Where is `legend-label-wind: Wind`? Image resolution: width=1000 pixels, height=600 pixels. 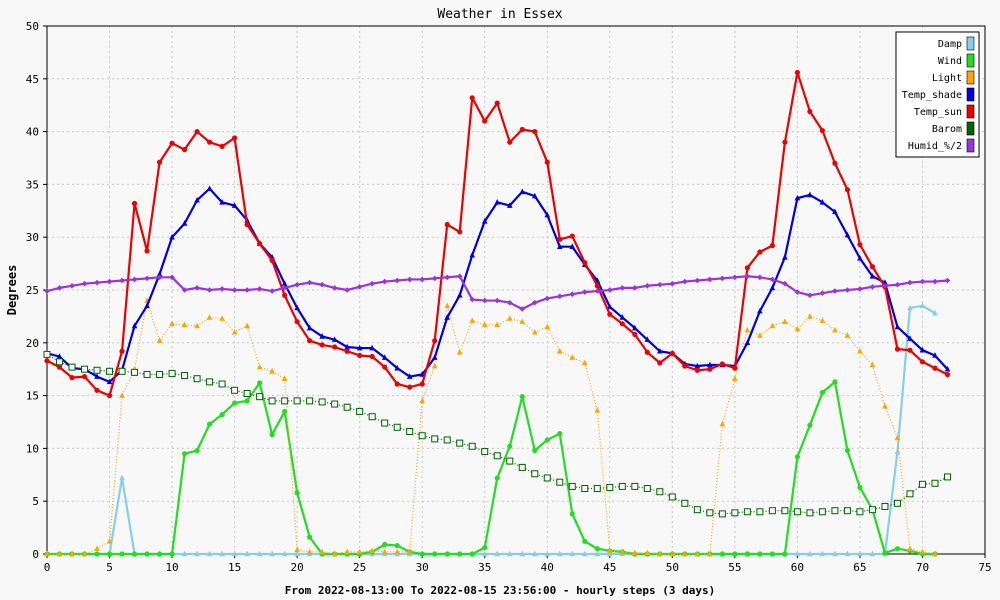 legend-label-wind: Wind is located at coordinates (950, 61).